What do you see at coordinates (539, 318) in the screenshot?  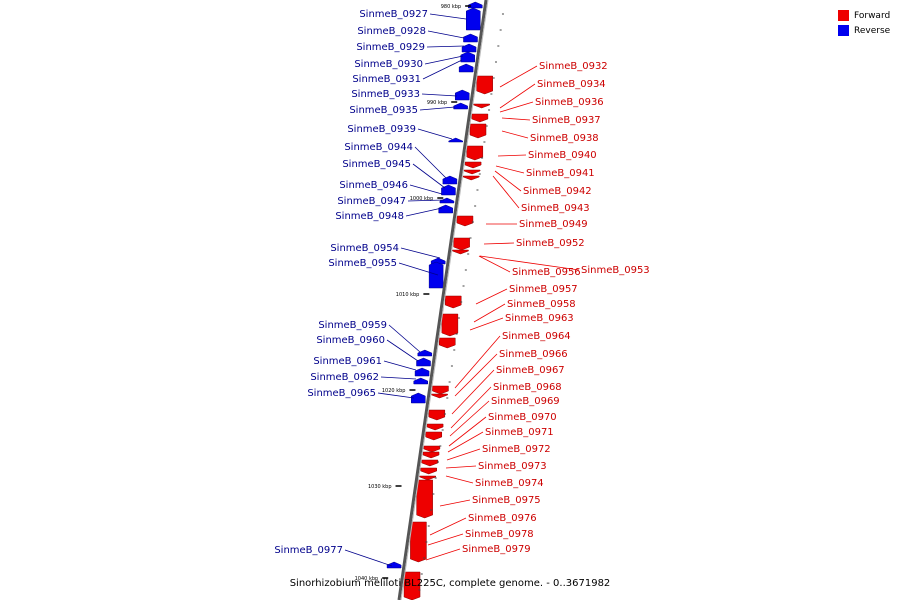 I see `forward-gene-label: SinmeB_0963` at bounding box center [539, 318].